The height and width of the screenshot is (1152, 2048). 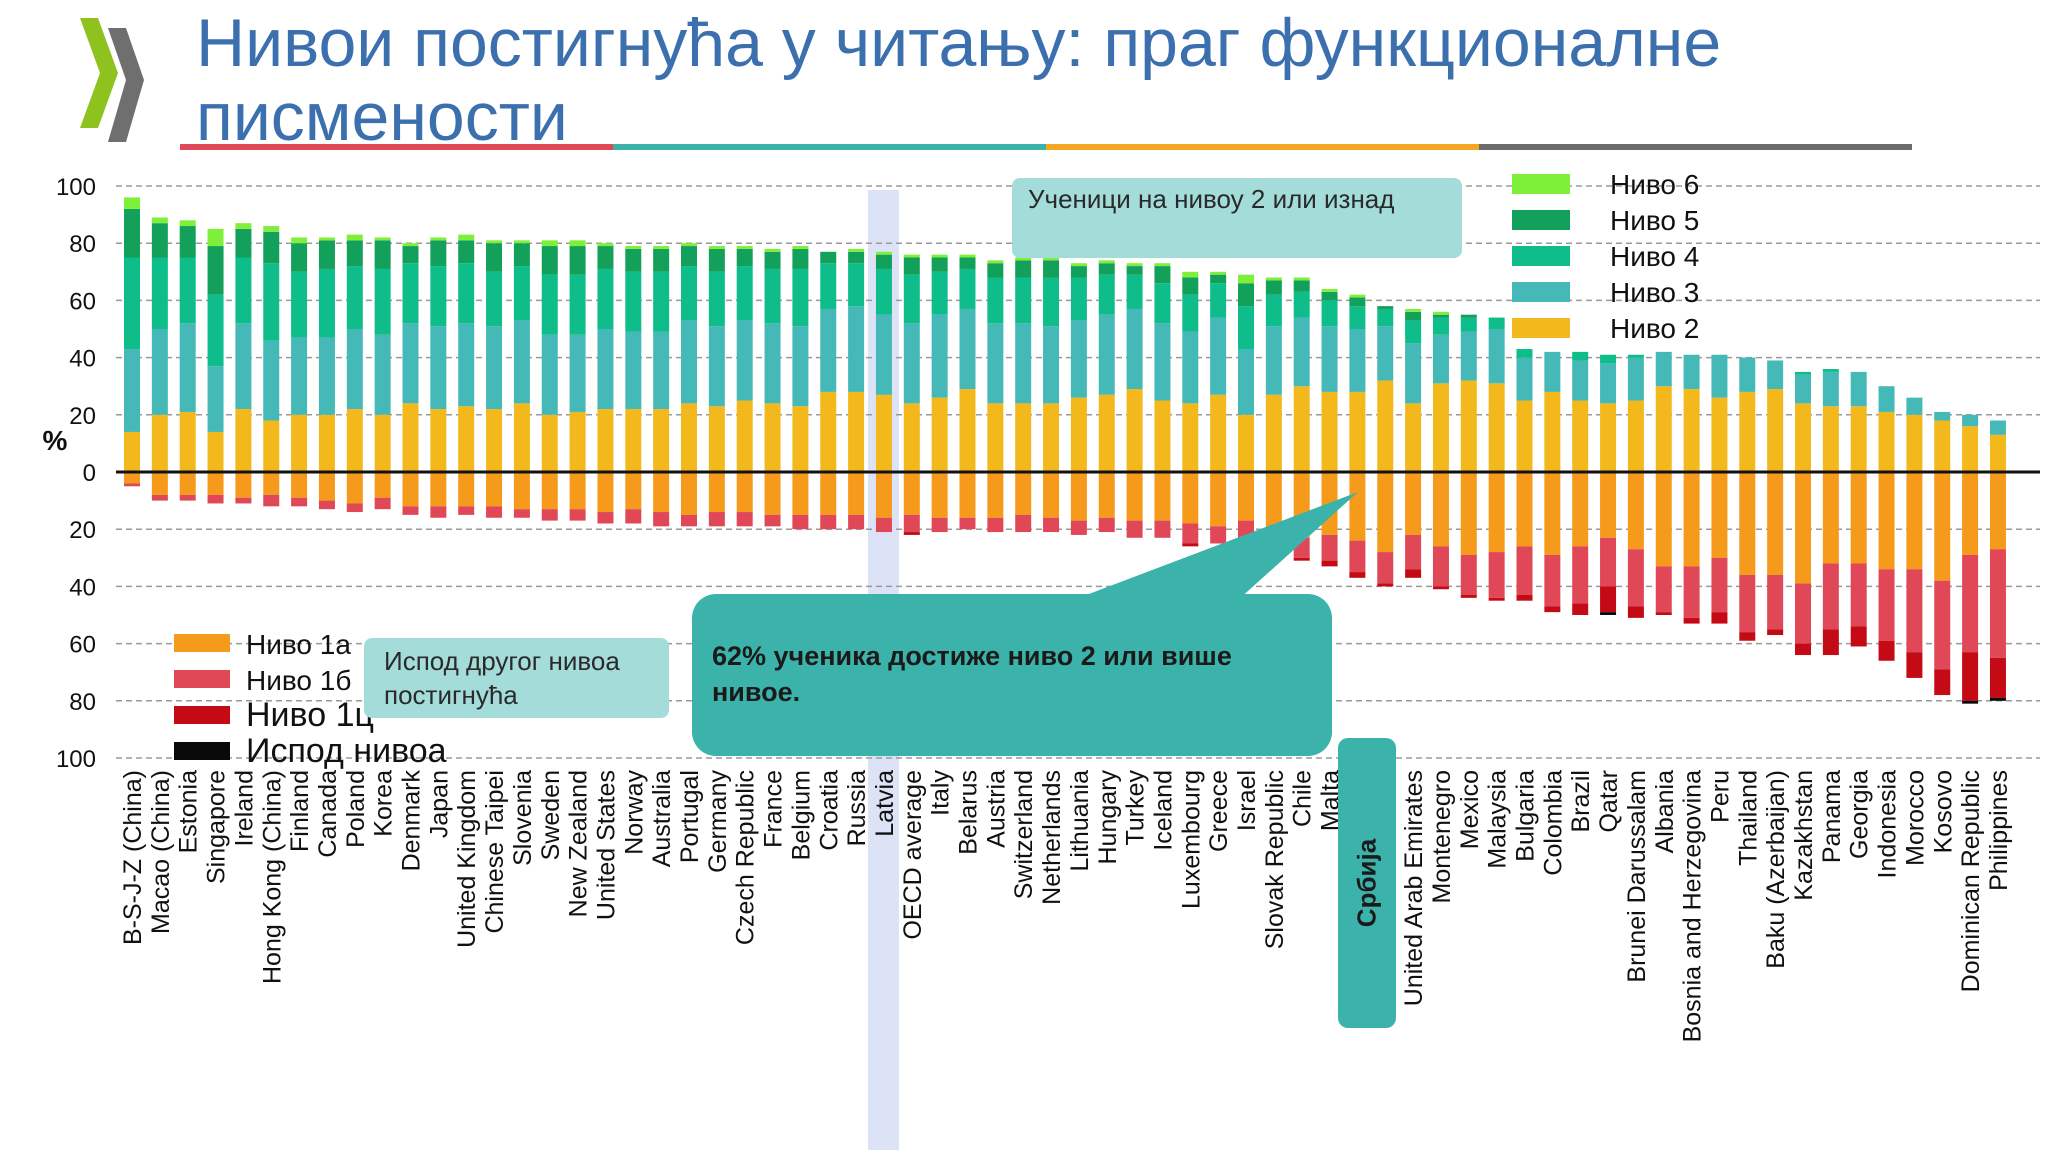 What do you see at coordinates (1046, 147) in the screenshot?
I see `title-underline` at bounding box center [1046, 147].